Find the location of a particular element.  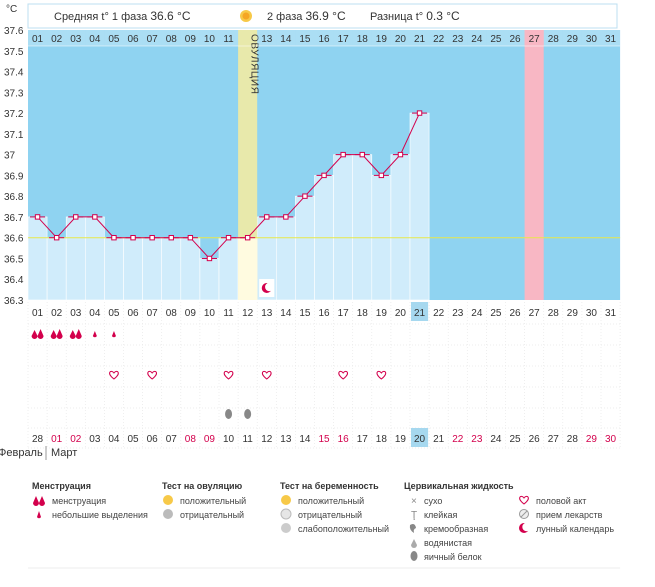

cycle-day-label: 26 is located at coordinates (515, 39).